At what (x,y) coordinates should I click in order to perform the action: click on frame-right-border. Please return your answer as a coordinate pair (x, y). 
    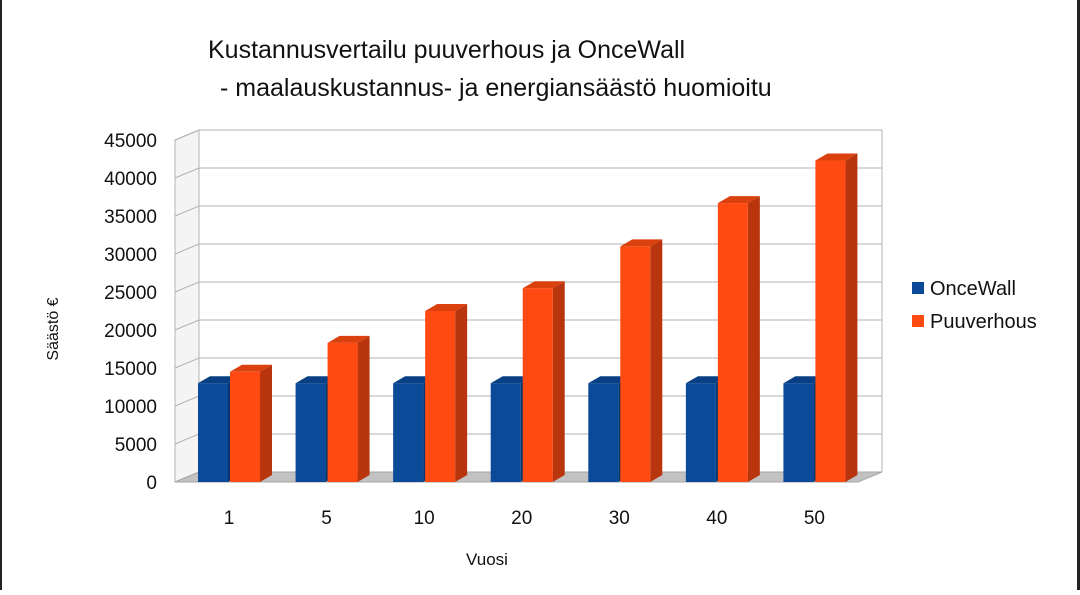
    Looking at the image, I should click on (1078, 295).